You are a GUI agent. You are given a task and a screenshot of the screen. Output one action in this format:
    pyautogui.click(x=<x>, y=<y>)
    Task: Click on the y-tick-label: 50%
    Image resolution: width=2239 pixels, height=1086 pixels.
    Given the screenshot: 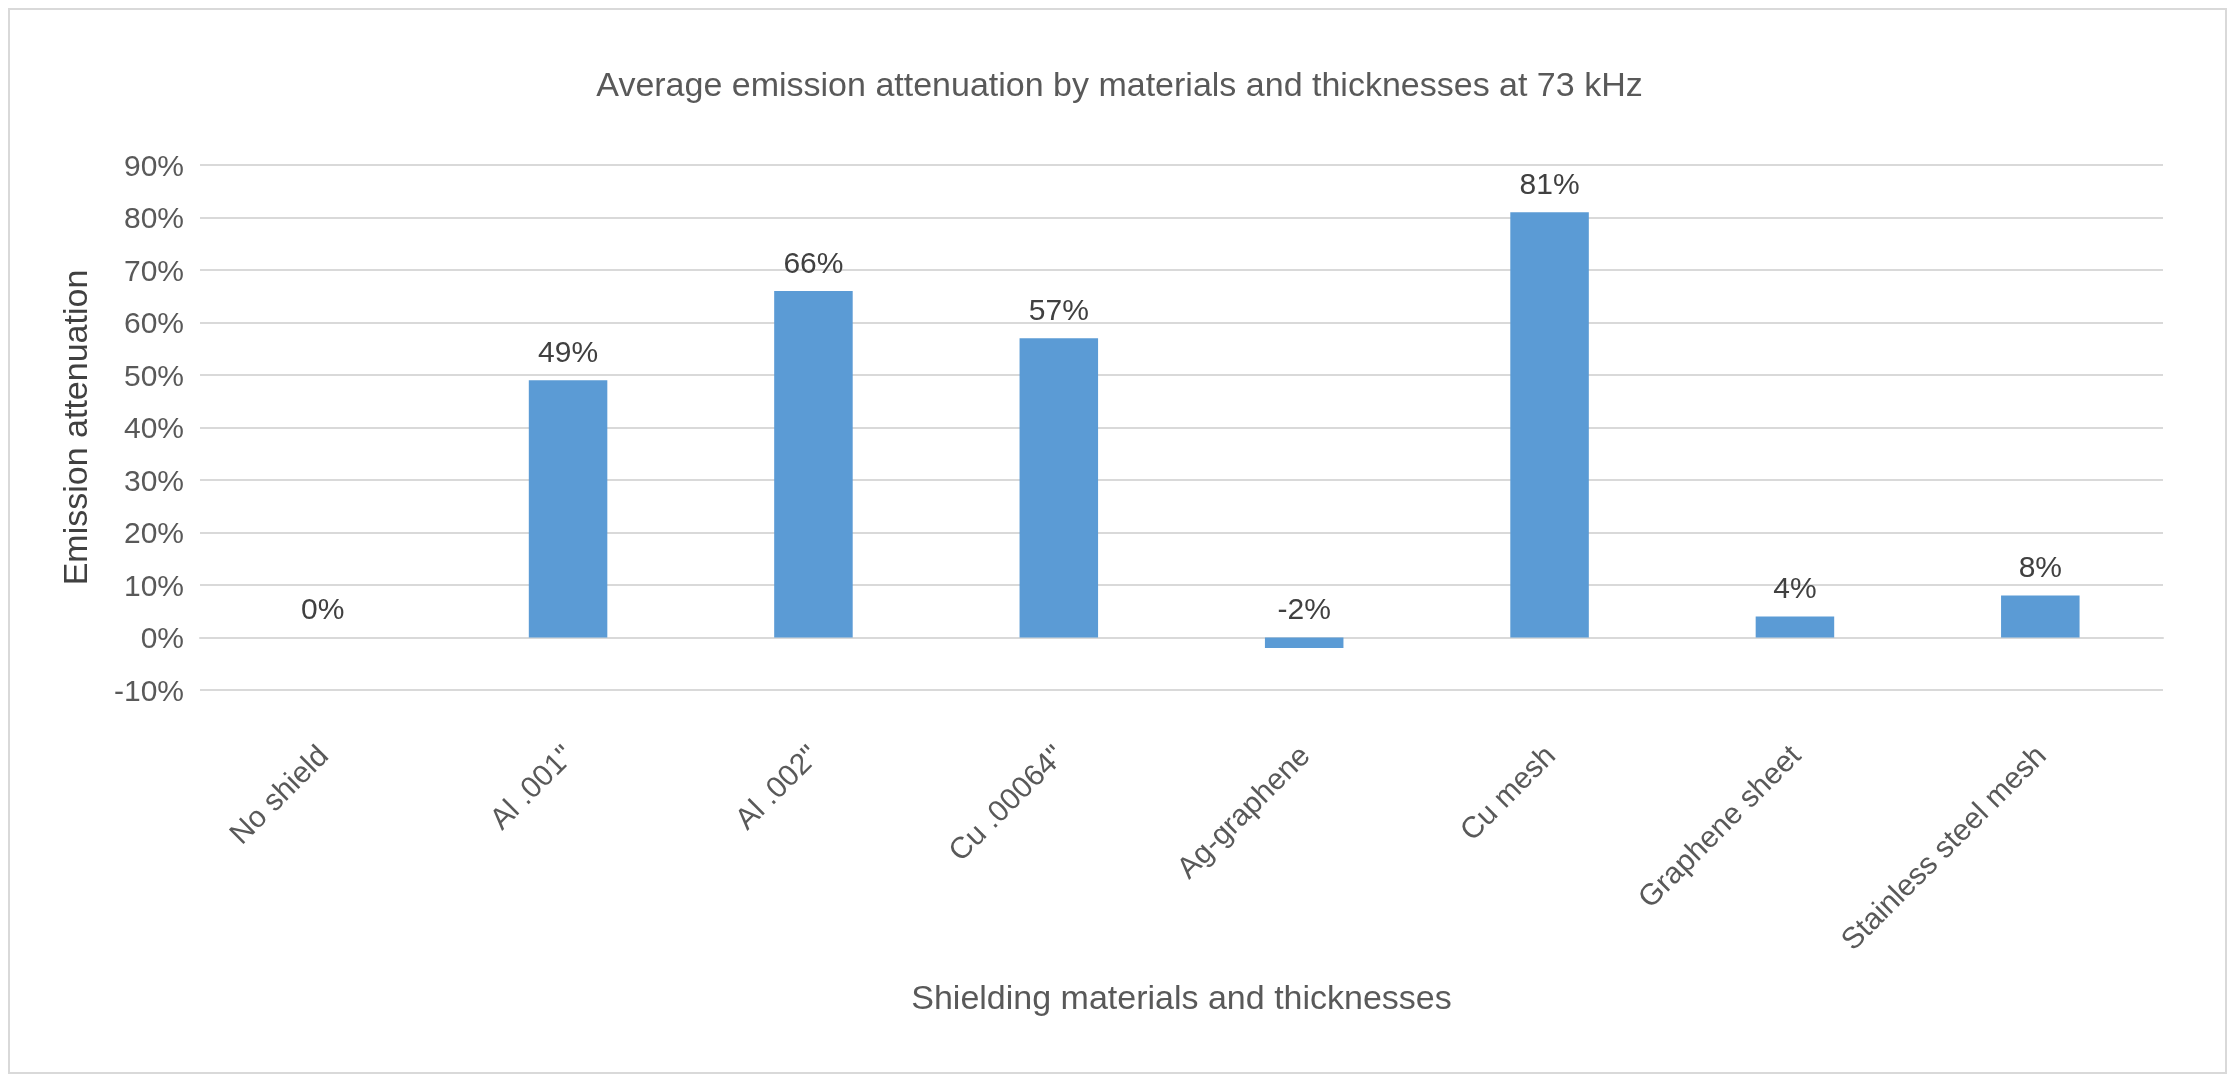 What is the action you would take?
    pyautogui.click(x=153, y=375)
    